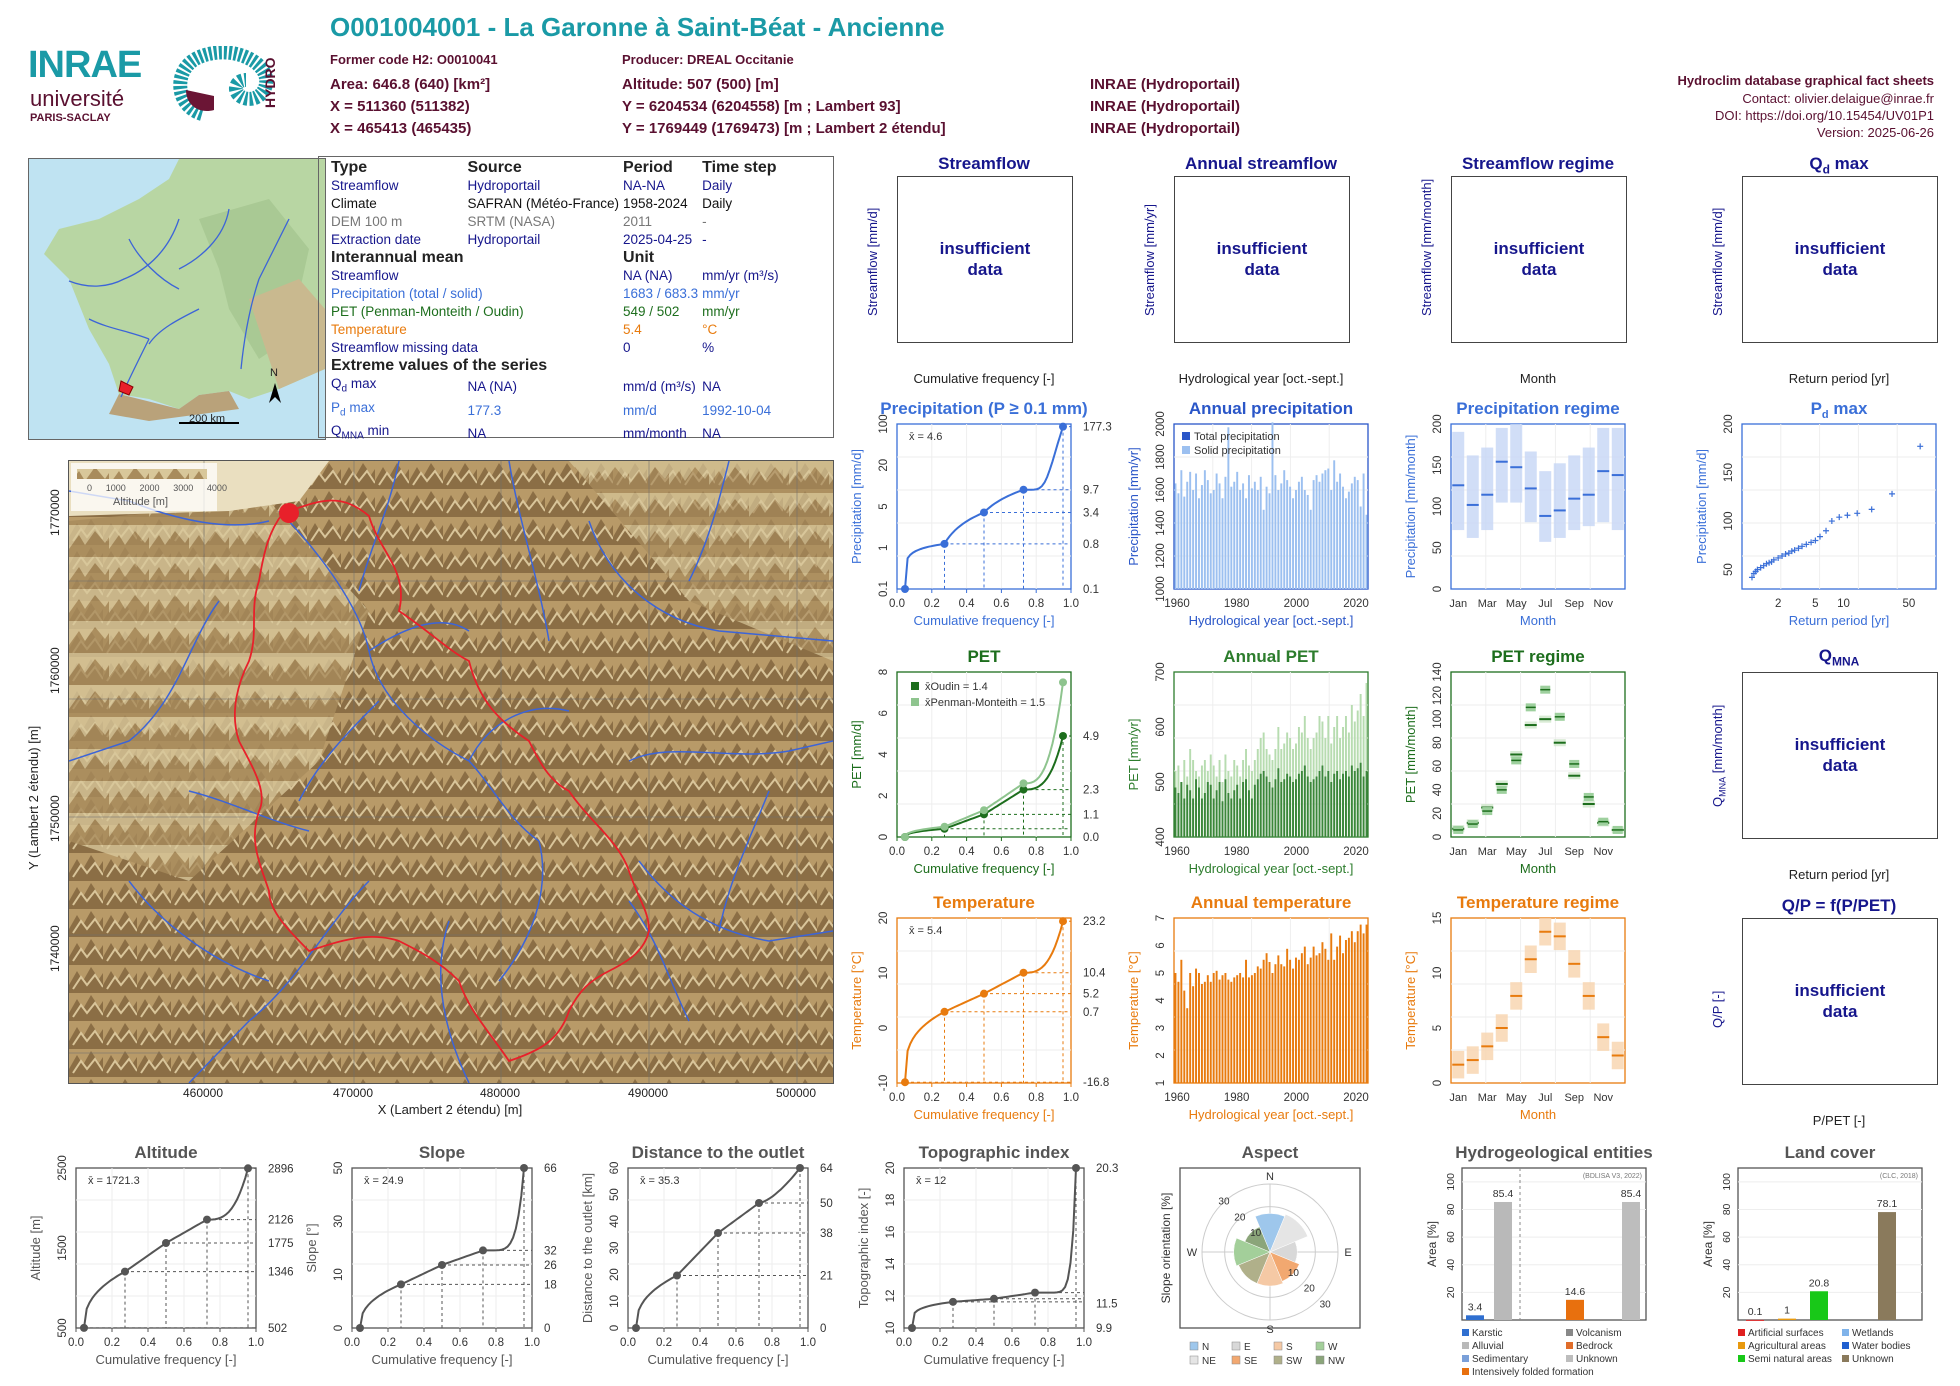  What do you see at coordinates (1729, 423) in the screenshot?
I see `y-tick-label: 200` at bounding box center [1729, 423].